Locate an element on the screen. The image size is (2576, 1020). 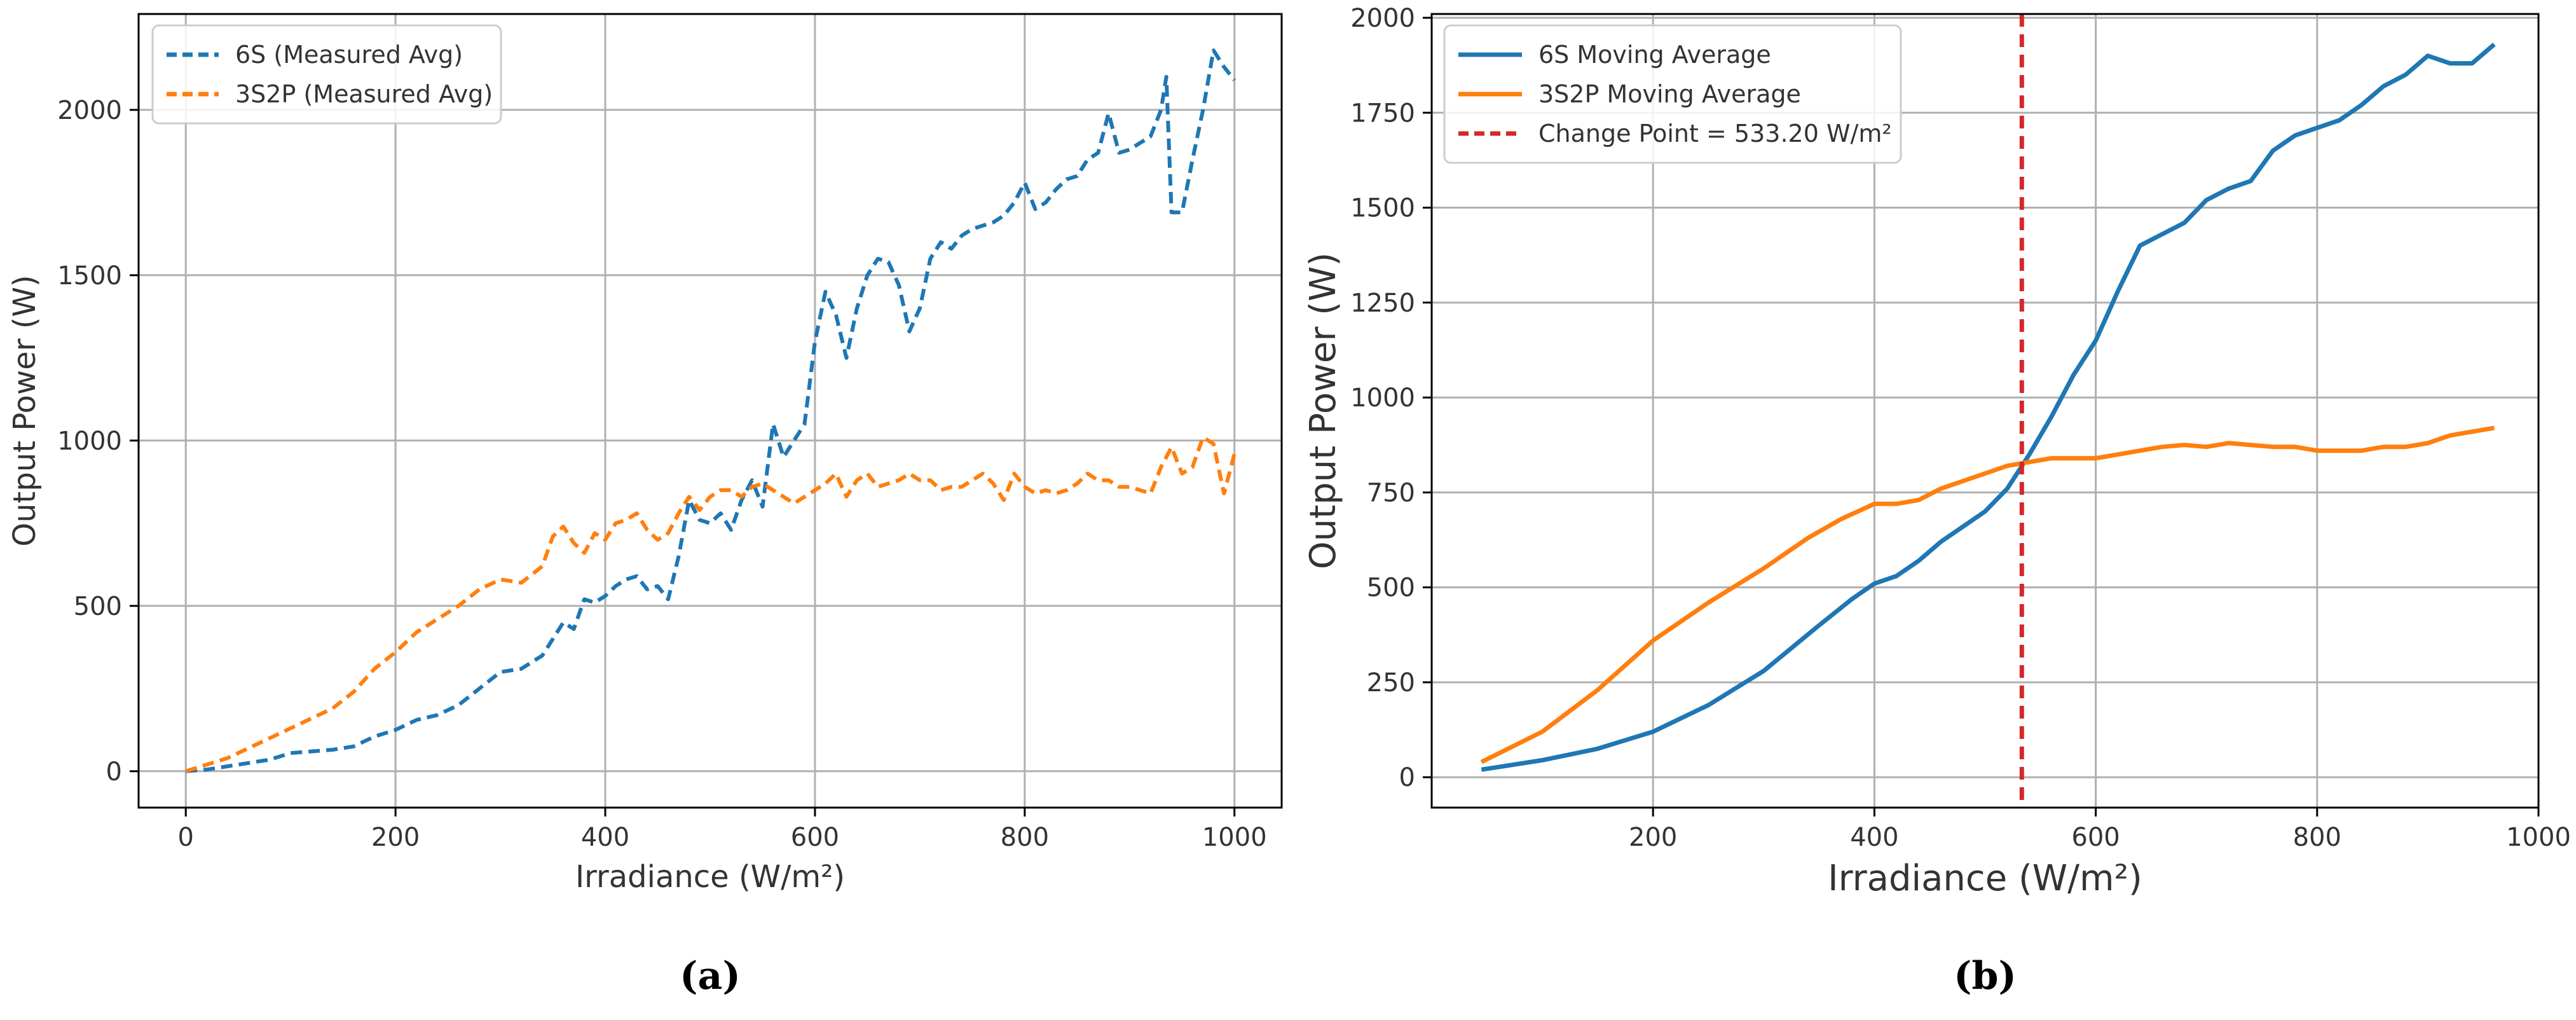
legend-label: 6S (Measured Avg) is located at coordinates (349, 55).